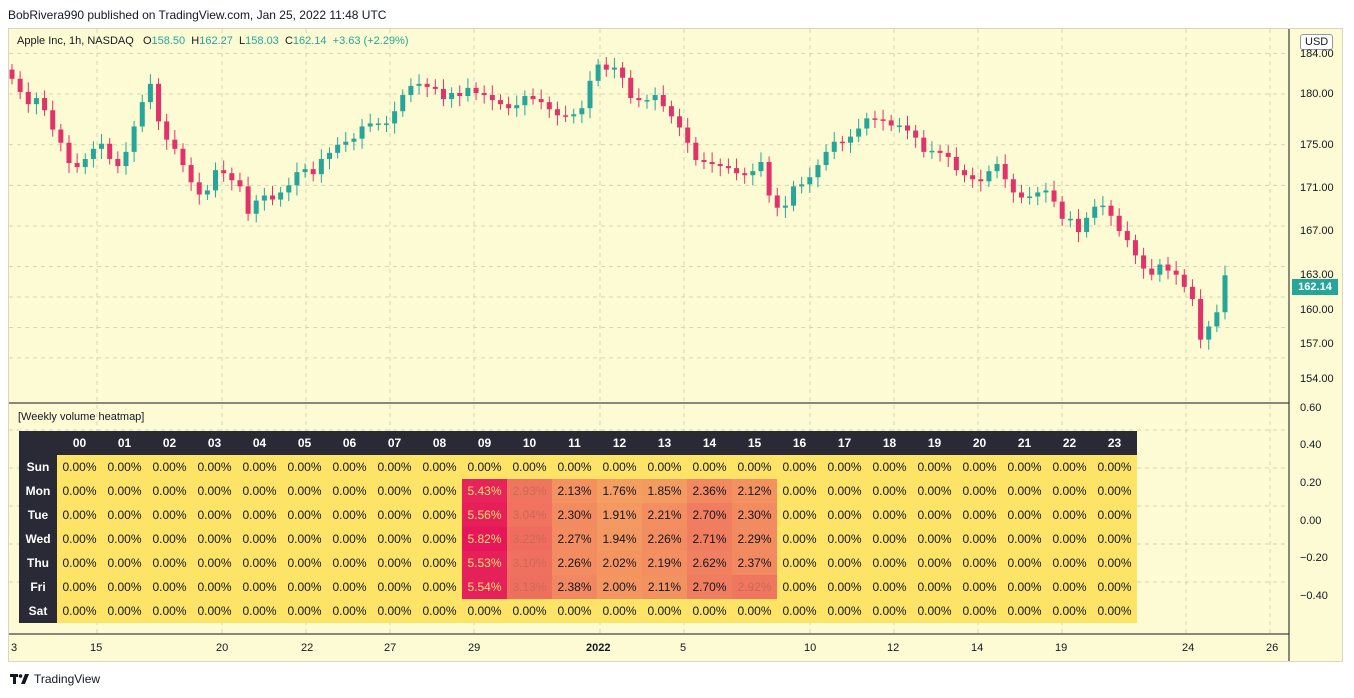 The height and width of the screenshot is (698, 1354). Describe the element at coordinates (977, 648) in the screenshot. I see `time-tick: 14` at that location.